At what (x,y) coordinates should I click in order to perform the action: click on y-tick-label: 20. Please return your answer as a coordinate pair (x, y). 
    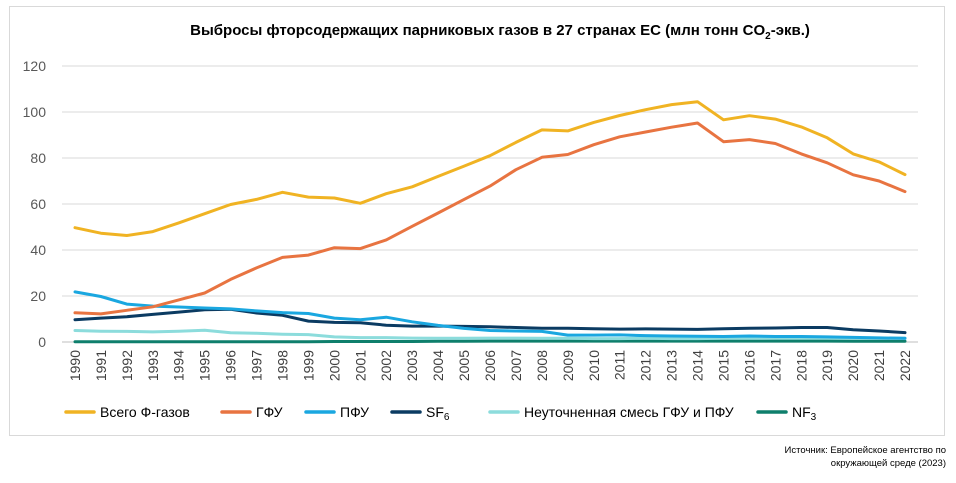
    Looking at the image, I should click on (38, 296).